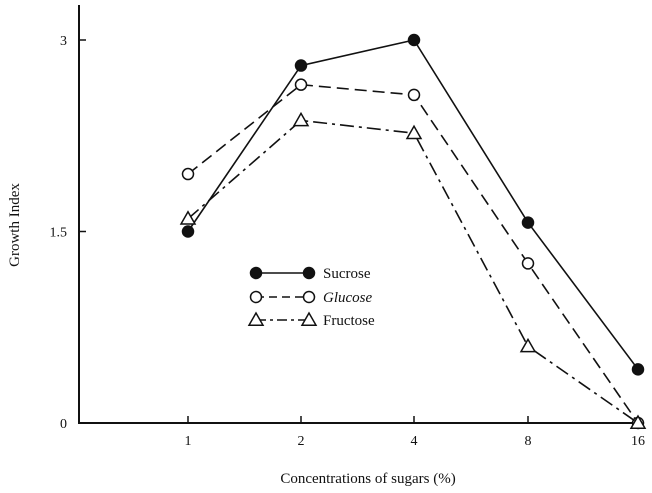 The image size is (652, 493). What do you see at coordinates (414, 441) in the screenshot?
I see `x-tick-label: 4` at bounding box center [414, 441].